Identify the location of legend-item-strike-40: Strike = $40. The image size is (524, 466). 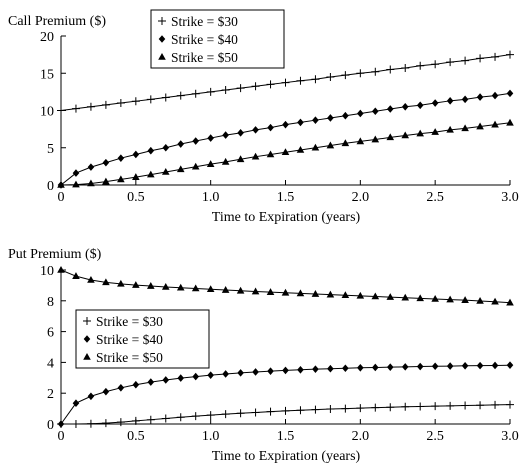
(198, 39).